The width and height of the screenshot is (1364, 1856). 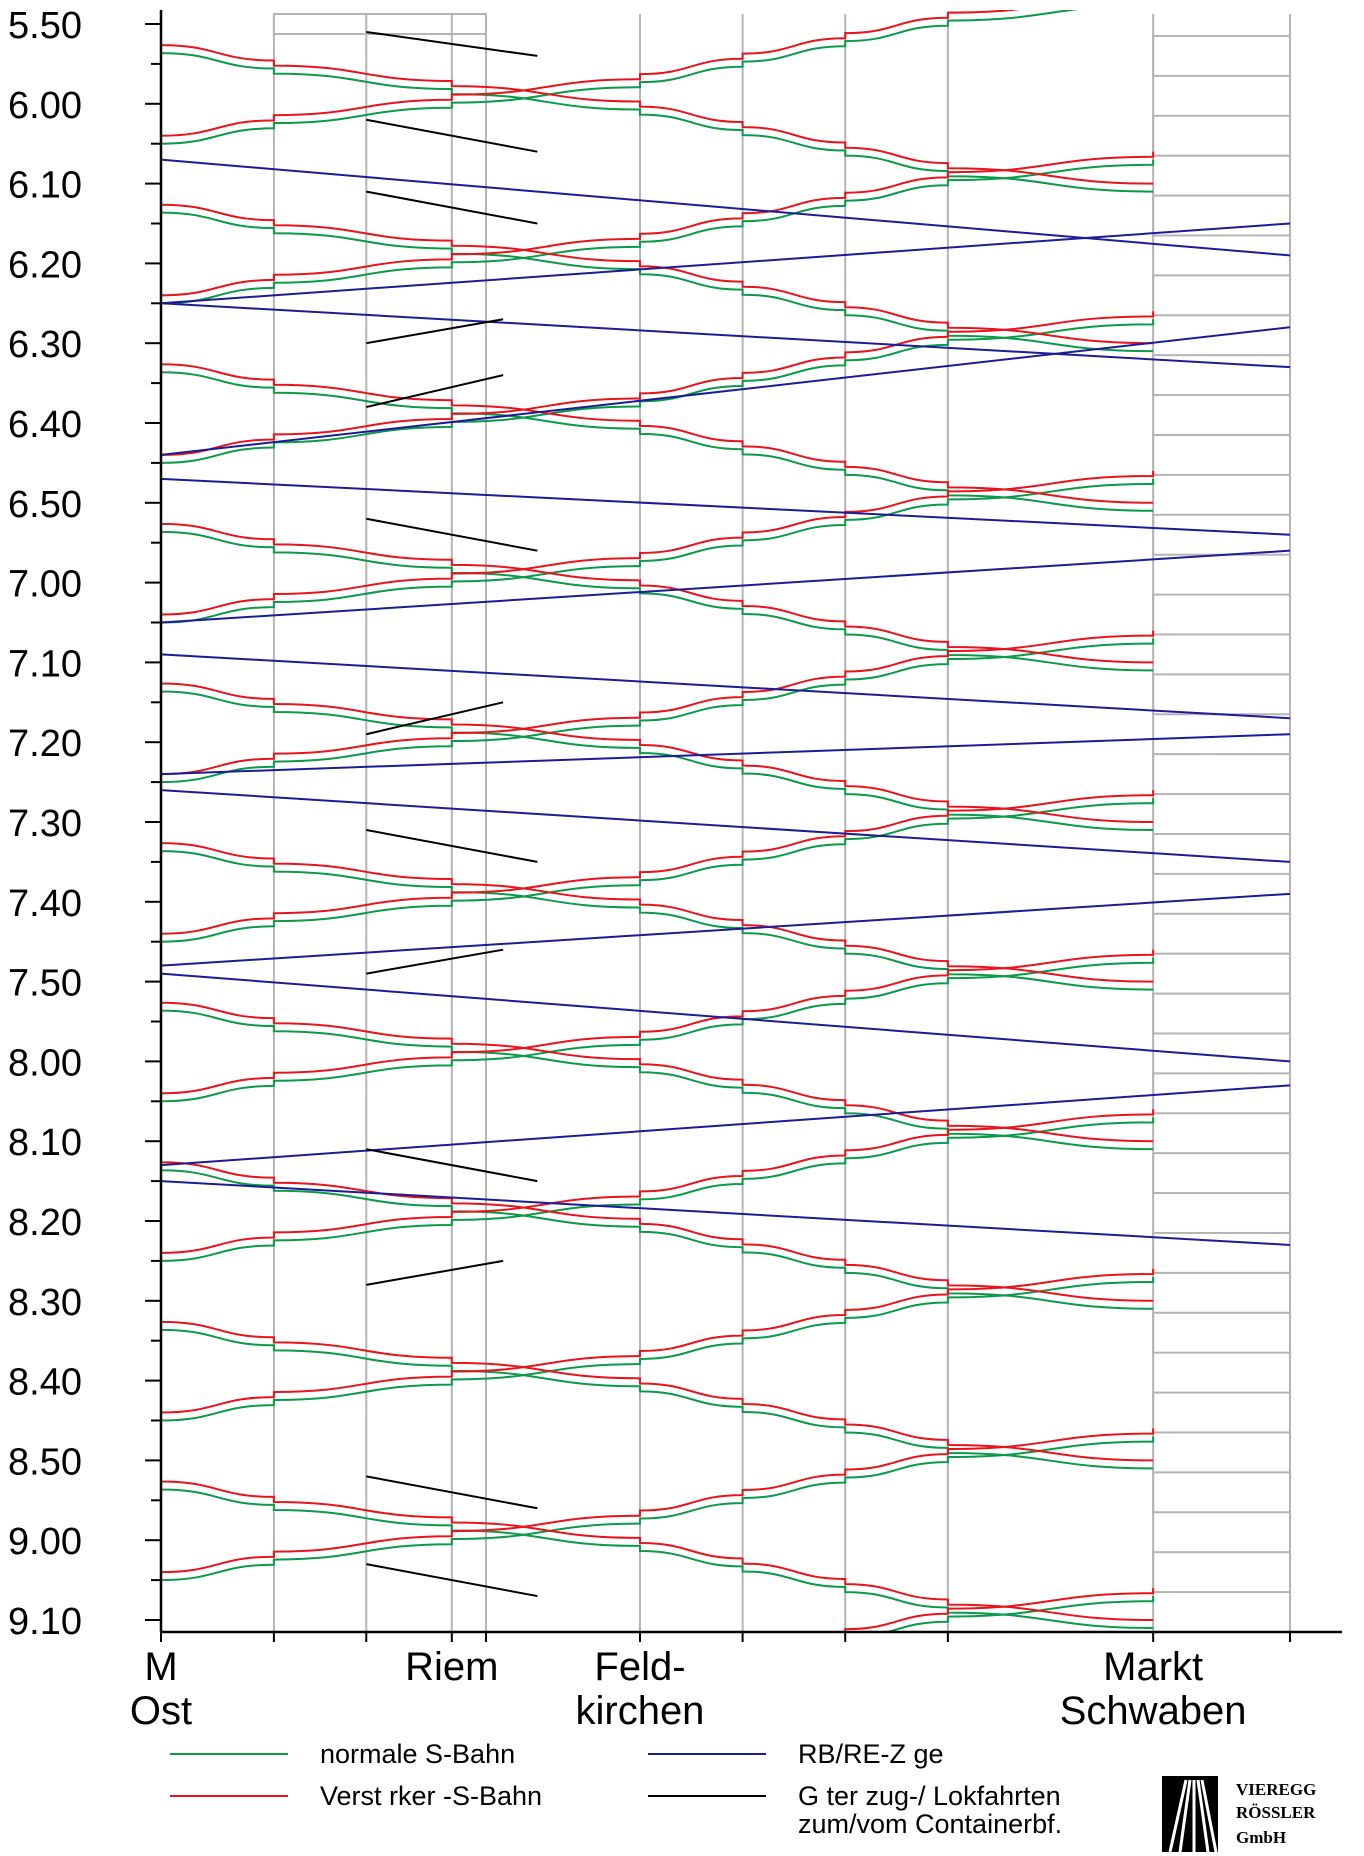 I want to click on y-tick-label: 7.00, so click(x=45, y=585).